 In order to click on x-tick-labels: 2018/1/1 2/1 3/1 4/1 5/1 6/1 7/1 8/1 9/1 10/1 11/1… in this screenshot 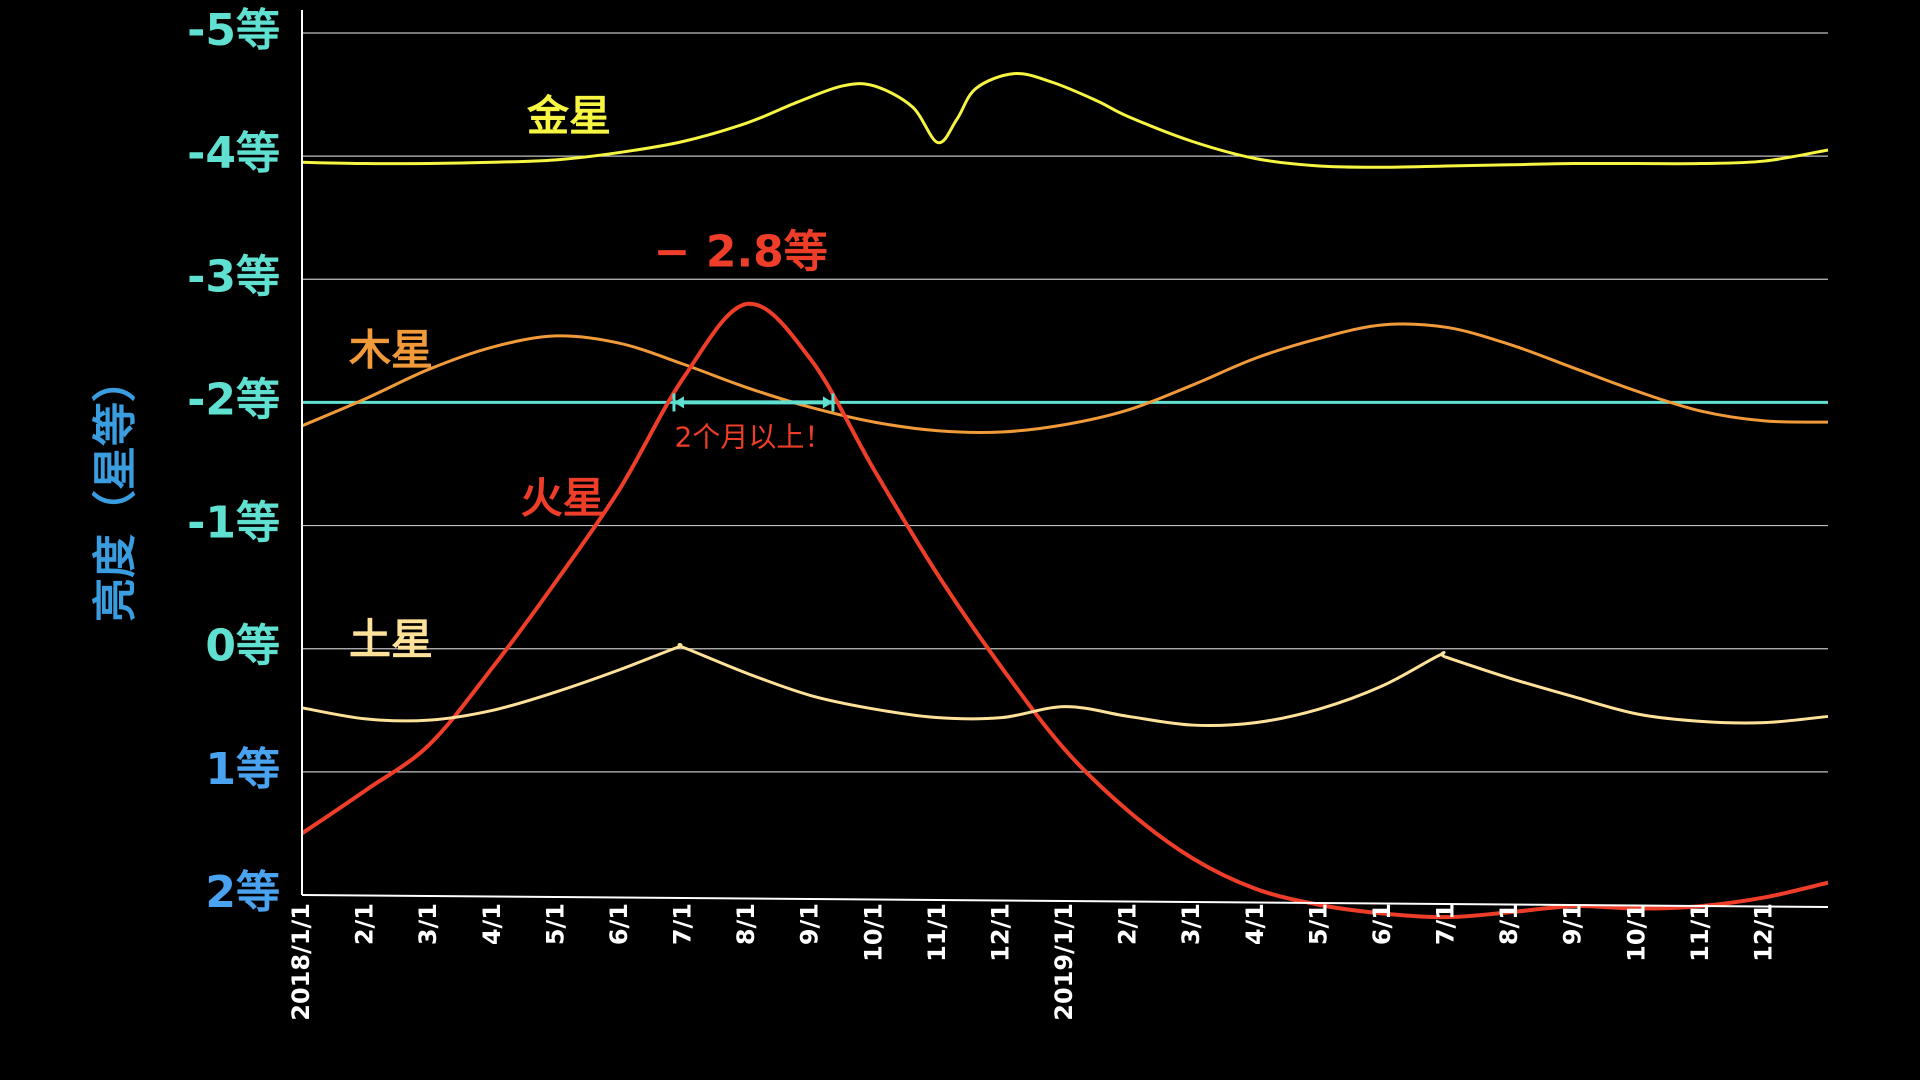, I will do `click(1032, 962)`.